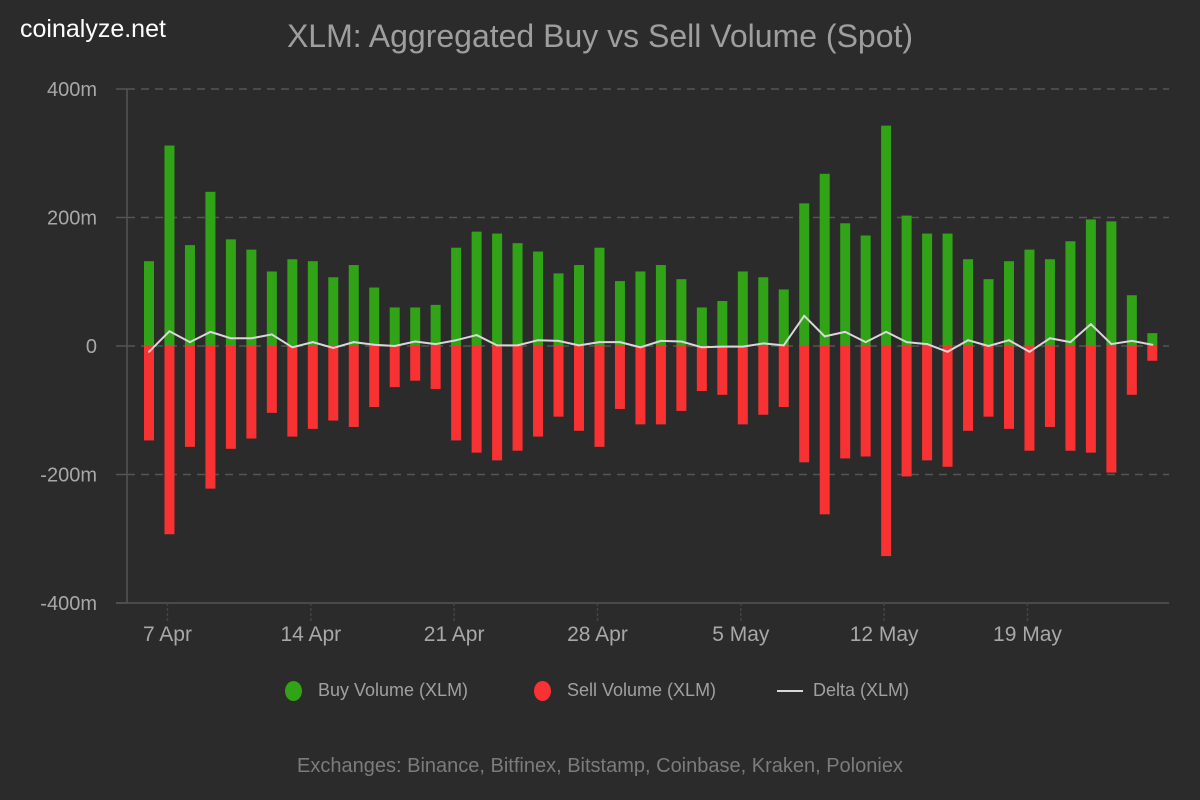  Describe the element at coordinates (93, 29) in the screenshot. I see `brand-logo-text: coinalyze.net` at that location.